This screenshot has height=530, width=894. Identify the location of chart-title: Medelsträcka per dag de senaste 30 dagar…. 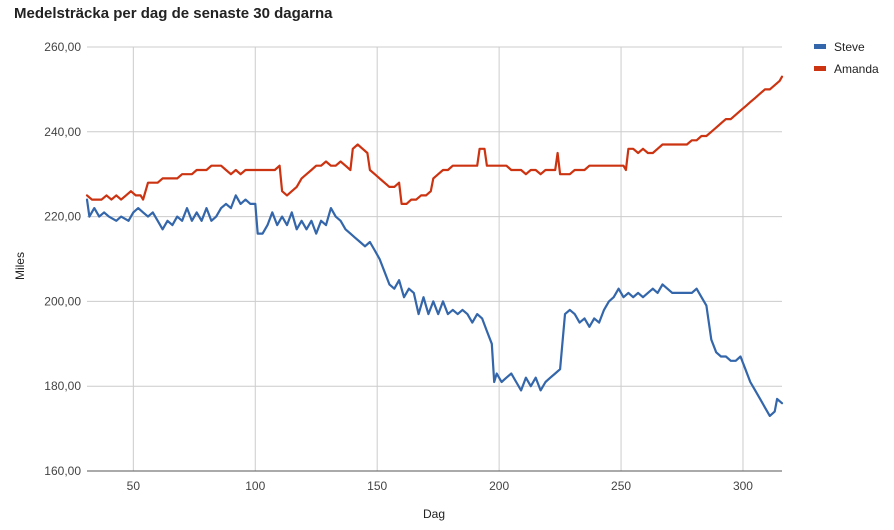
(173, 13).